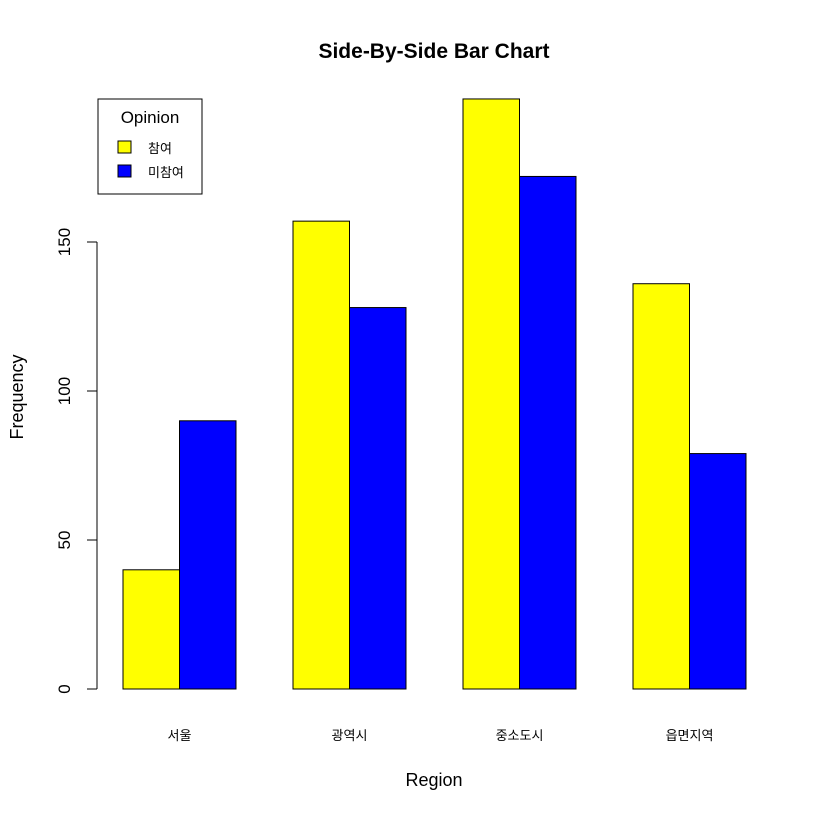 This screenshot has width=822, height=818. I want to click on x-category-label: 광역시, so click(350, 736).